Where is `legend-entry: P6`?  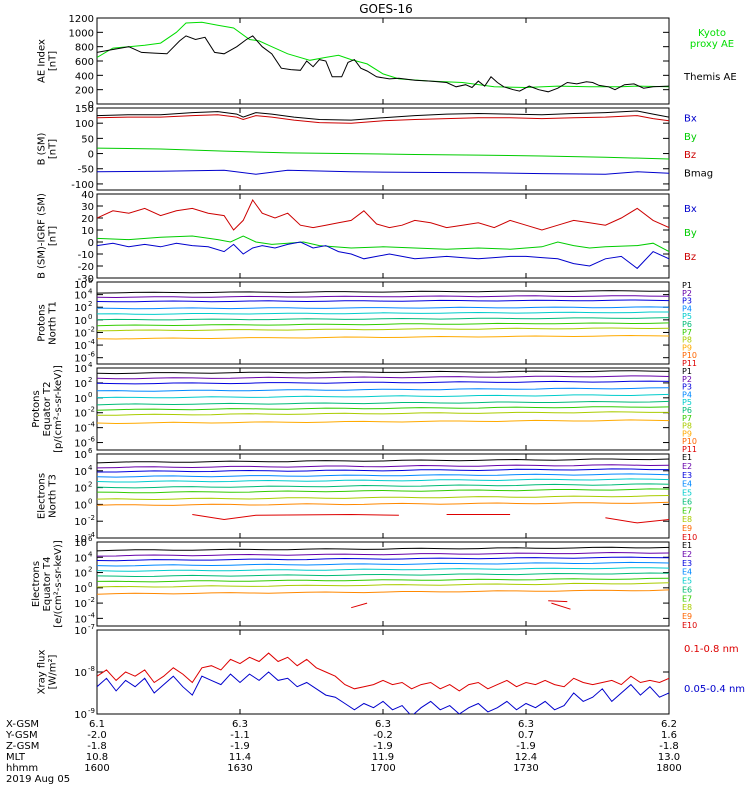
legend-entry: P6 is located at coordinates (687, 324).